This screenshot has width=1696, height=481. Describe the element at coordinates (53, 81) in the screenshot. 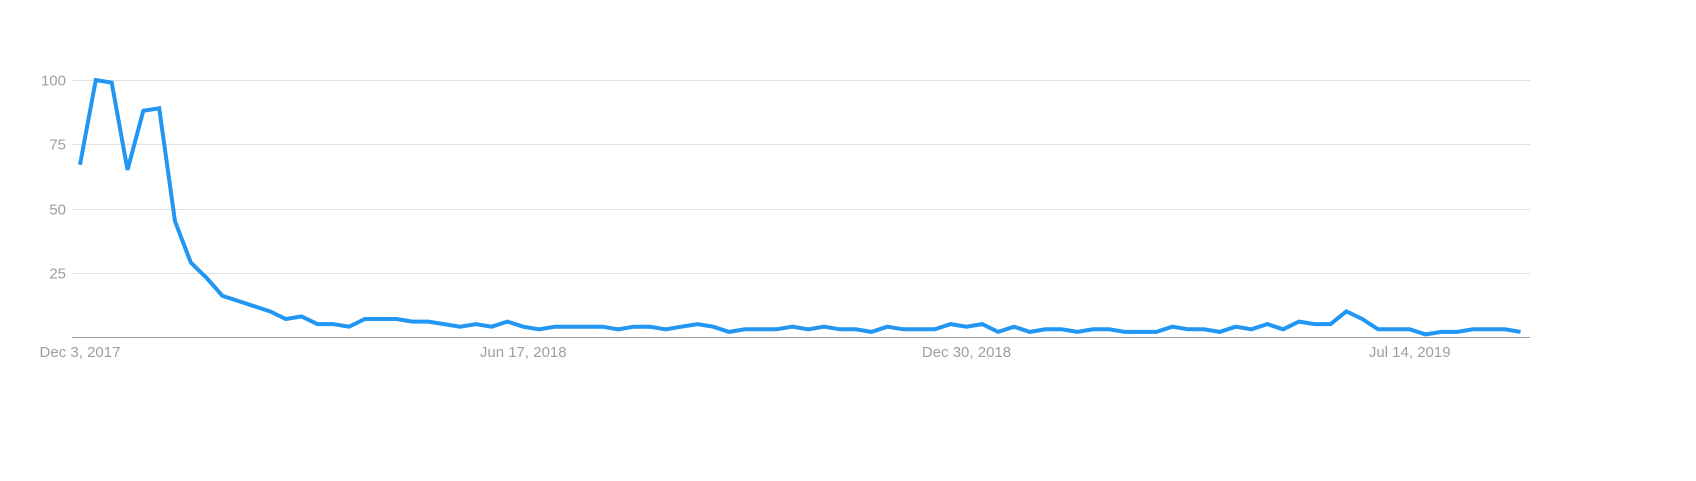

I see `y-tick-label: 100` at that location.